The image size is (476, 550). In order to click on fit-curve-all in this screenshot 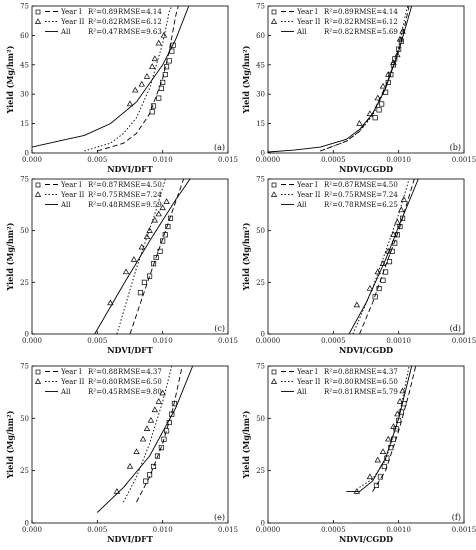, I will do `click(340, 79)`.